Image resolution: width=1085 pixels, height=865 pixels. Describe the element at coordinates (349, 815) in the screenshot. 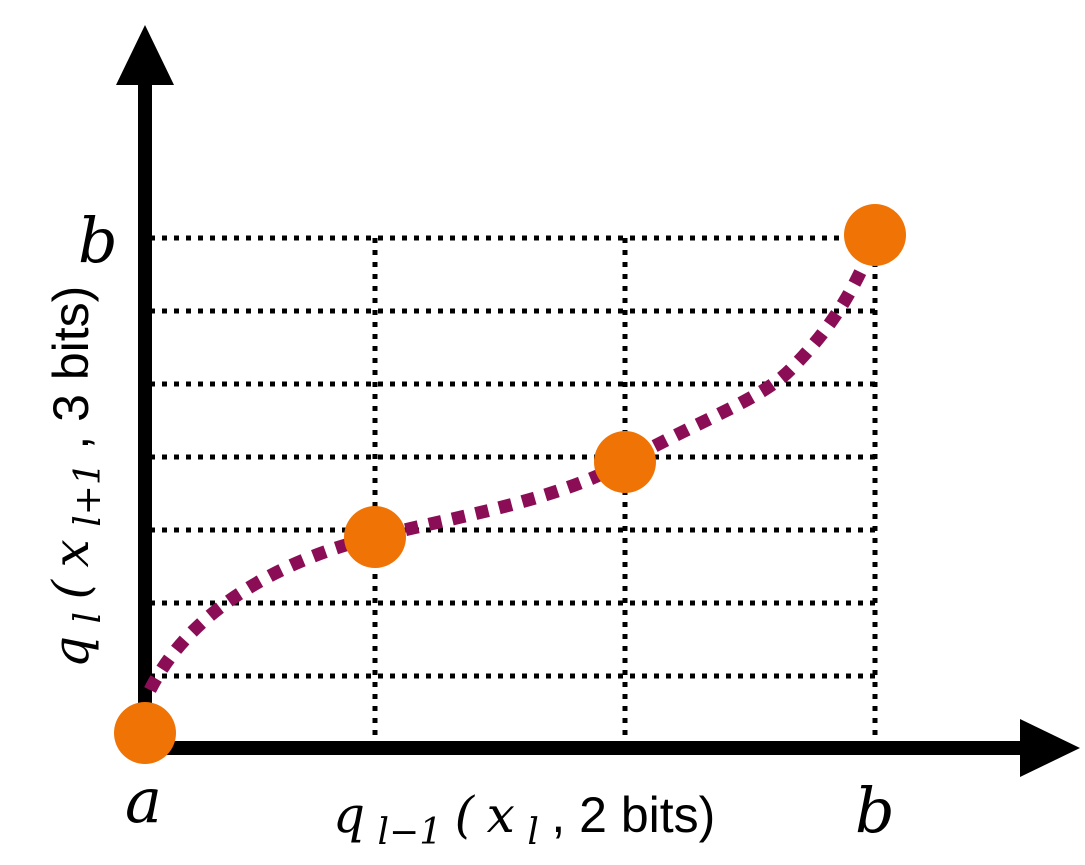

I see `x-label-q: q` at that location.